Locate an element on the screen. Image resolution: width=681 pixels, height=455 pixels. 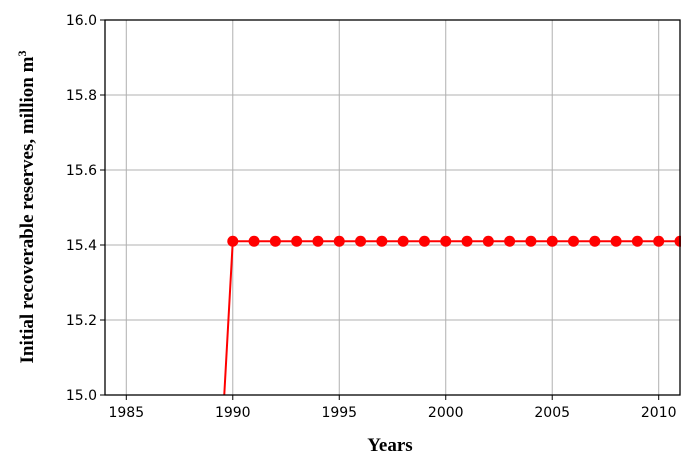
x-tick-label: 2005 is located at coordinates (552, 413).